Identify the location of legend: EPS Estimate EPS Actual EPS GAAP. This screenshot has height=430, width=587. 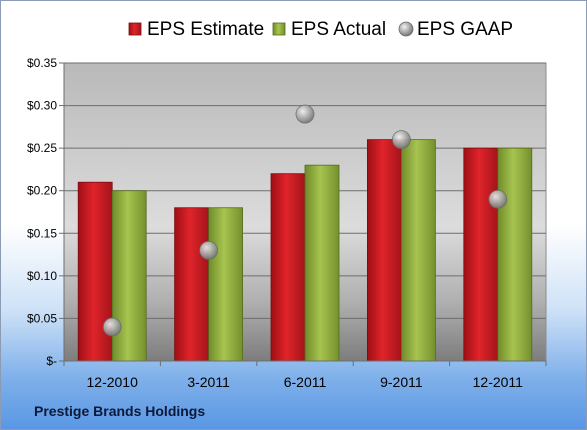
(320, 29).